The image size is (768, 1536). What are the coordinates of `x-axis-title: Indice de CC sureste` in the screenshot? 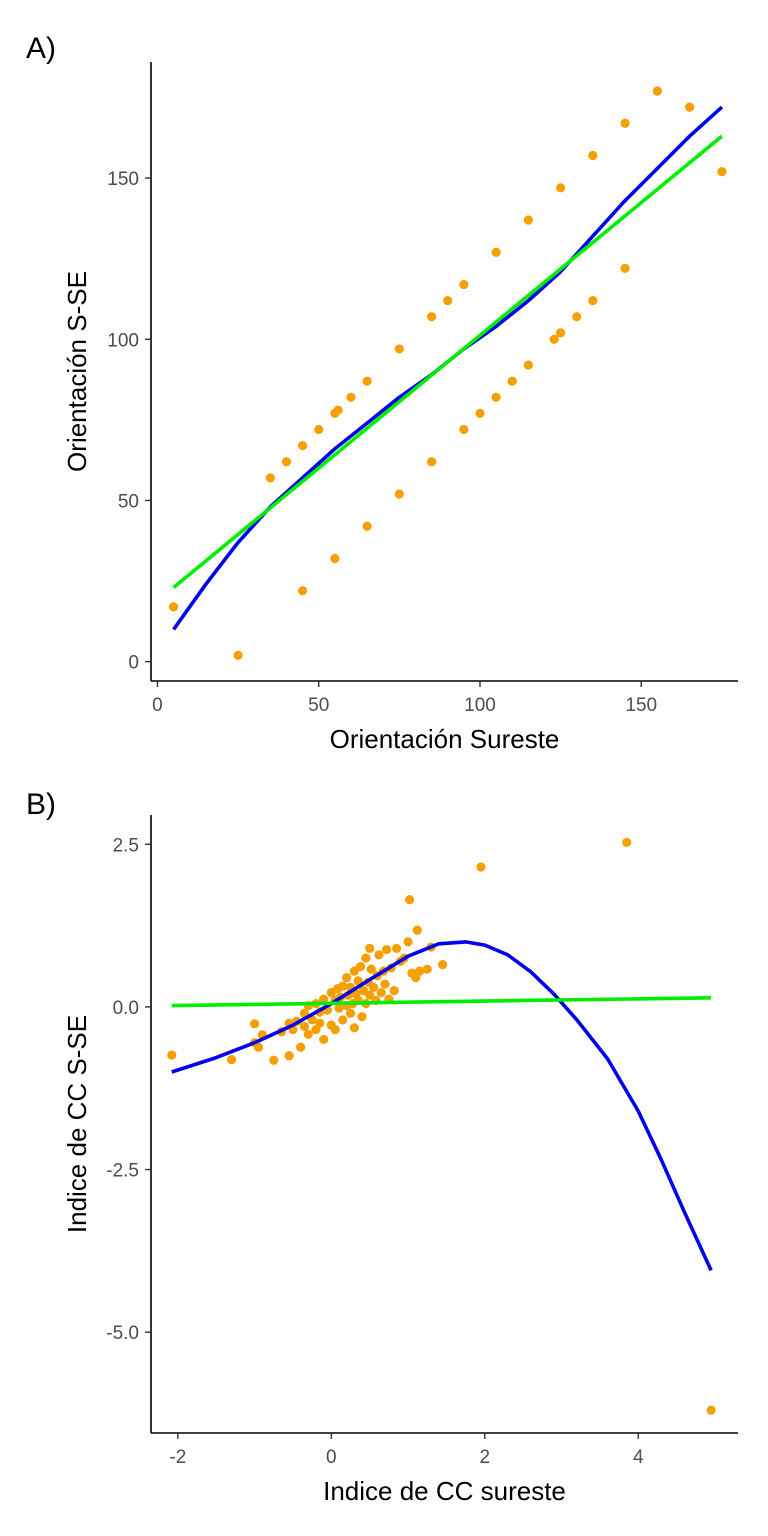 It's located at (444, 1491).